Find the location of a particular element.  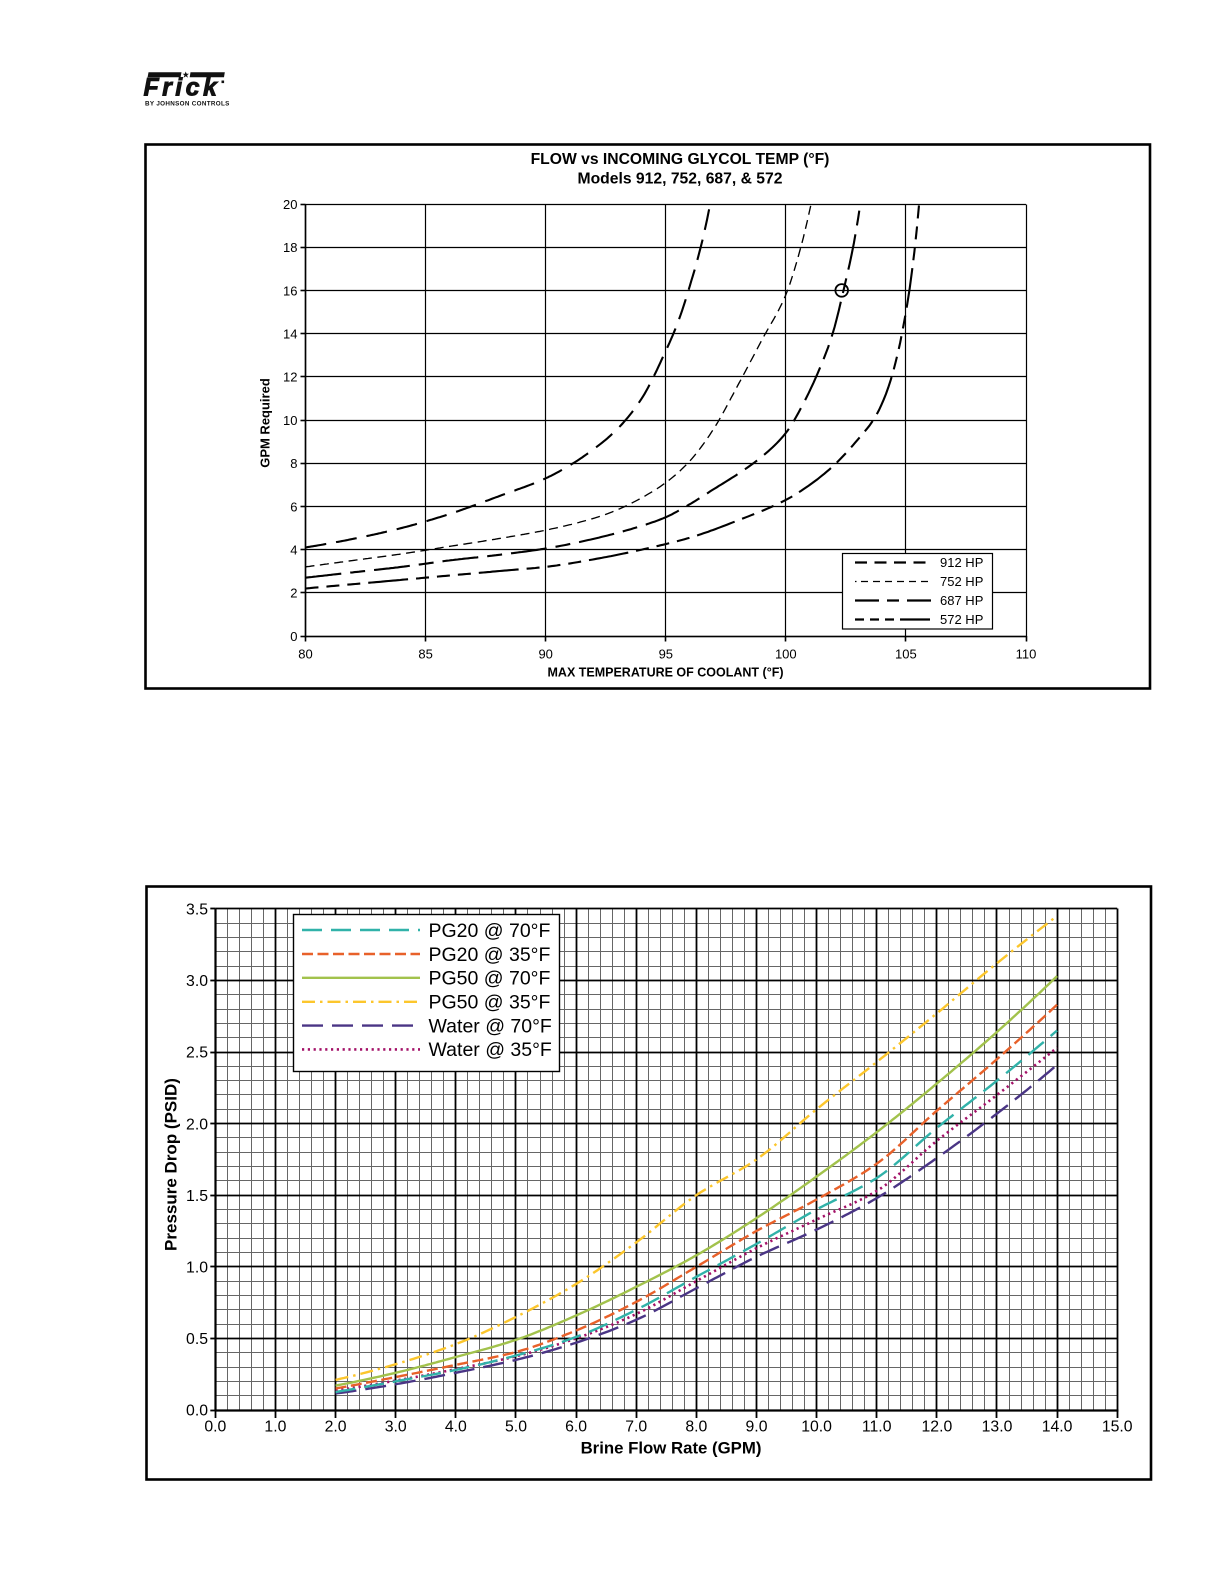

svg-text: 687 HP is located at coordinates (961, 600).